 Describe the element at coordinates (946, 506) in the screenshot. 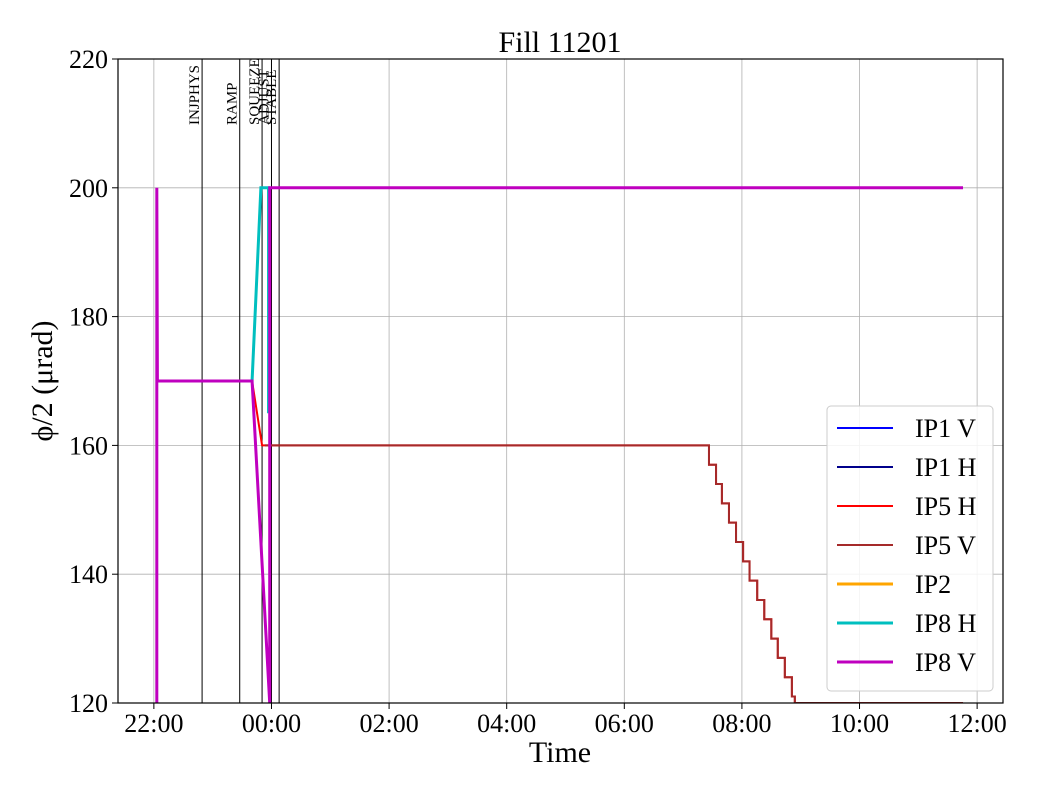

I see `legend-label: IP5 H` at that location.